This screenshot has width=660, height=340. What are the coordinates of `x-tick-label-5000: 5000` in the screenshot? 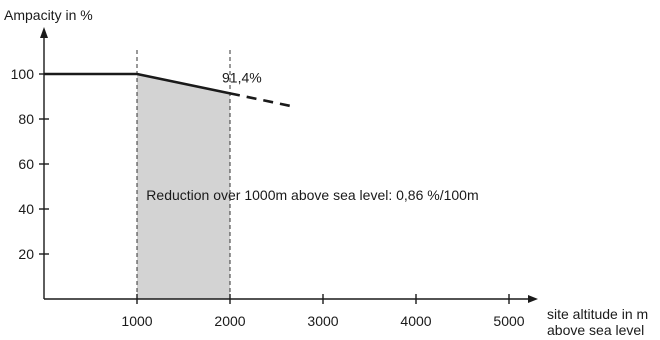 It's located at (508, 321).